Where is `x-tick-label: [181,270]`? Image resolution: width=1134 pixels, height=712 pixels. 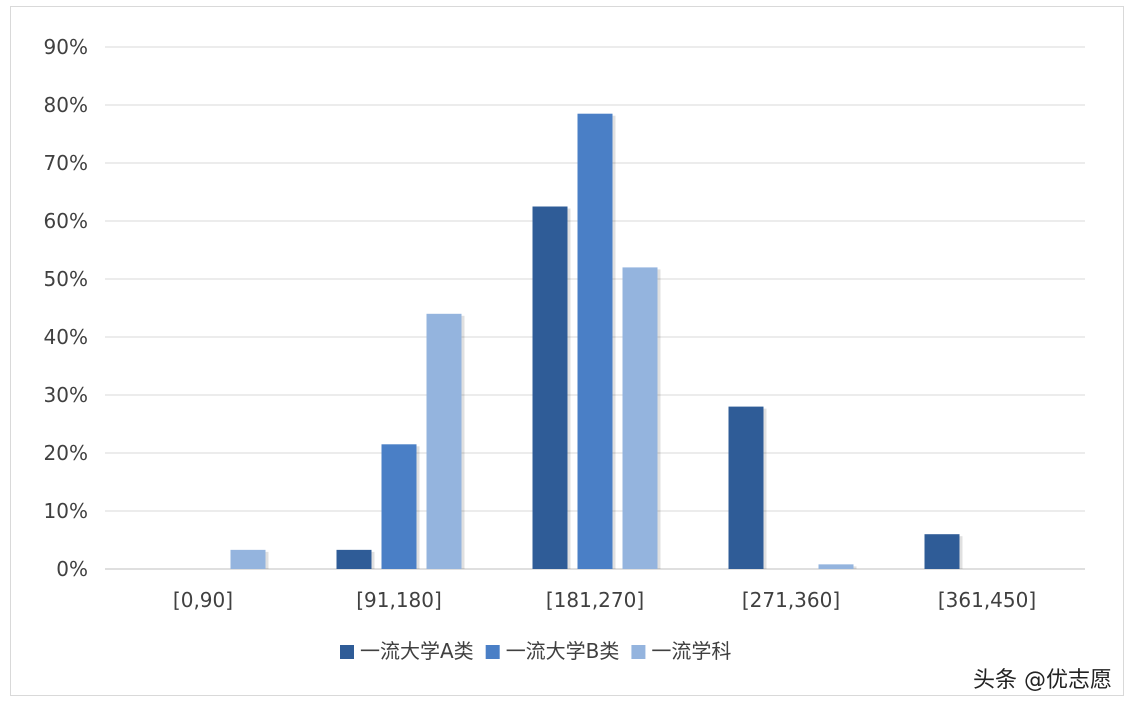
x-tick-label: [181,270] is located at coordinates (595, 600).